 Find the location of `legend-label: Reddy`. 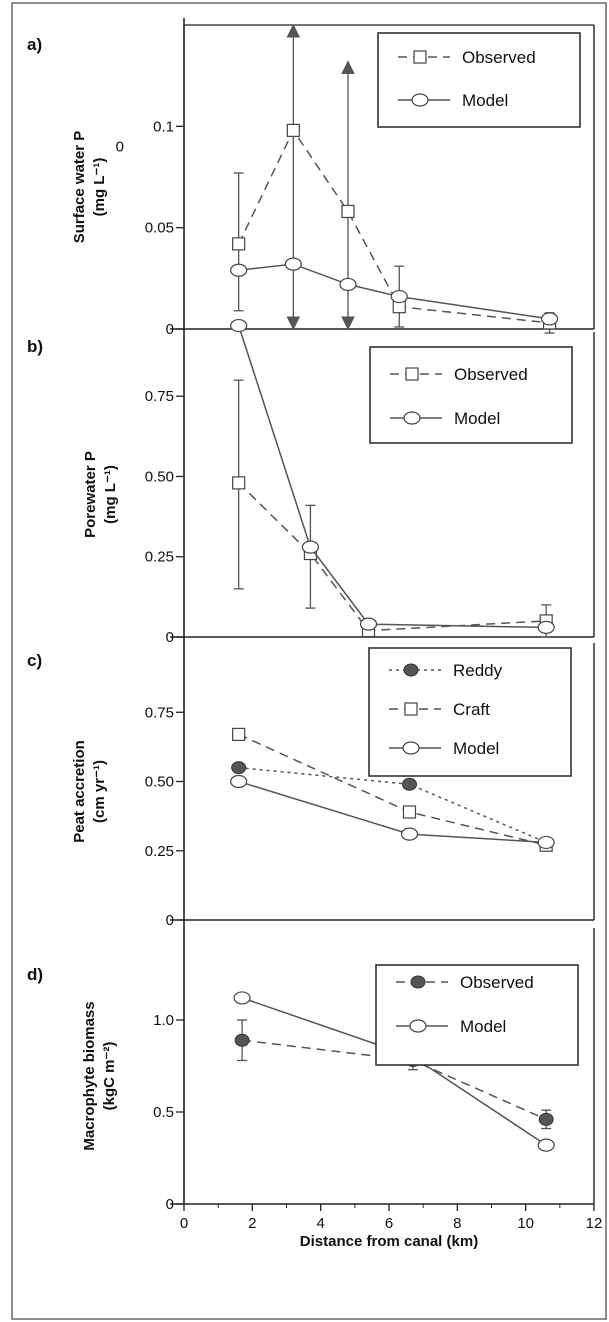

legend-label: Reddy is located at coordinates (478, 670).